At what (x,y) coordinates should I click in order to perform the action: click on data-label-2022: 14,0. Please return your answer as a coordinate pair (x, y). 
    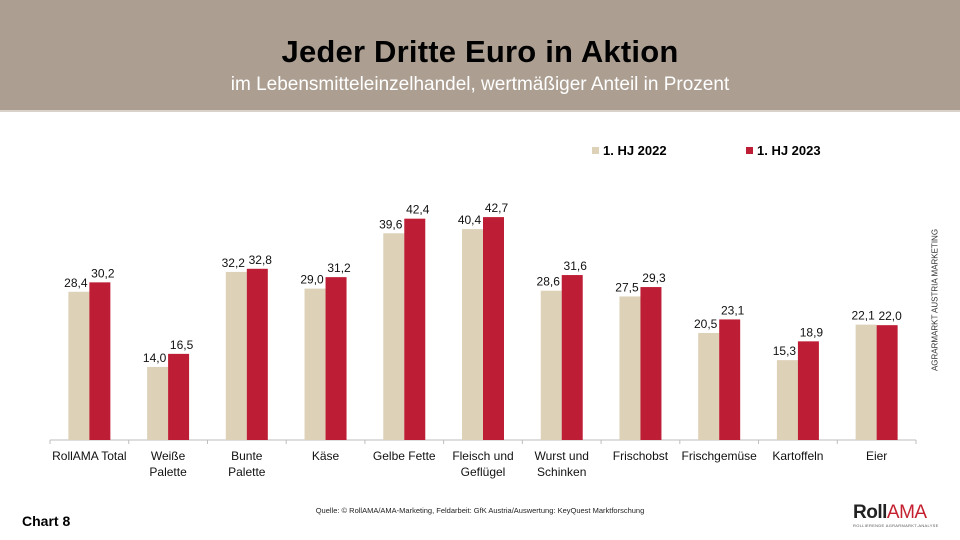
    Looking at the image, I should click on (155, 358).